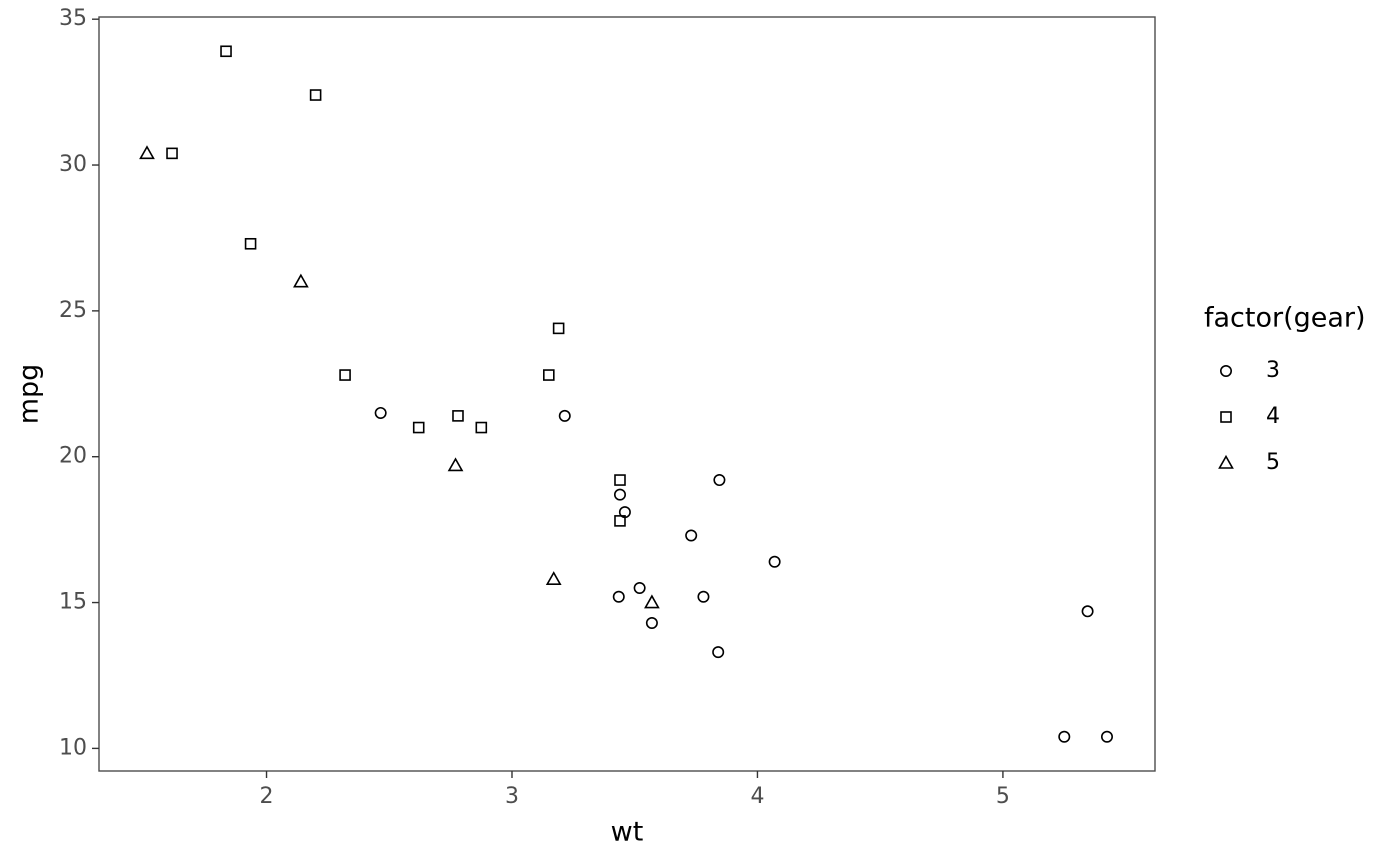 The height and width of the screenshot is (866, 1400). I want to click on legend-label: 4, so click(1273, 416).